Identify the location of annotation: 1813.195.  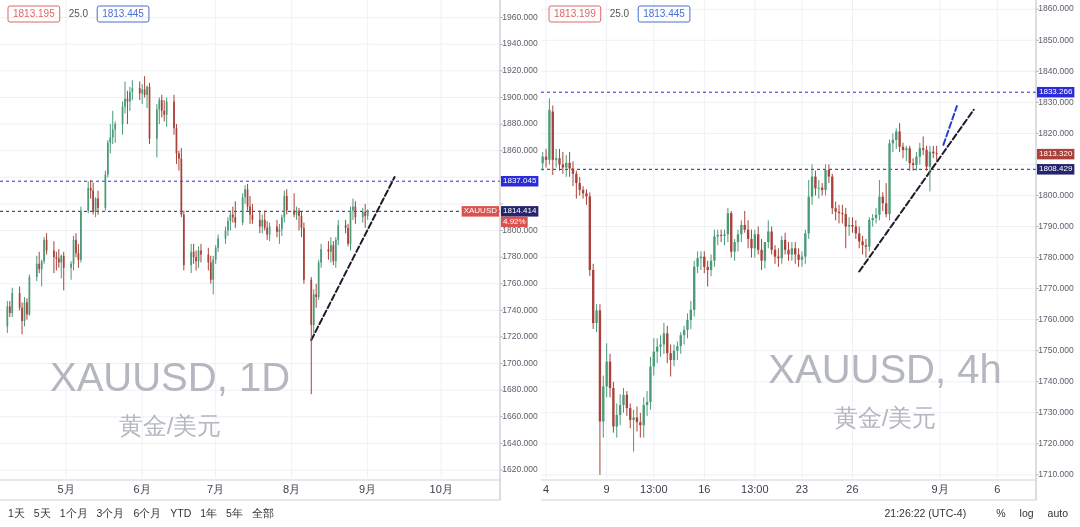
(34, 13).